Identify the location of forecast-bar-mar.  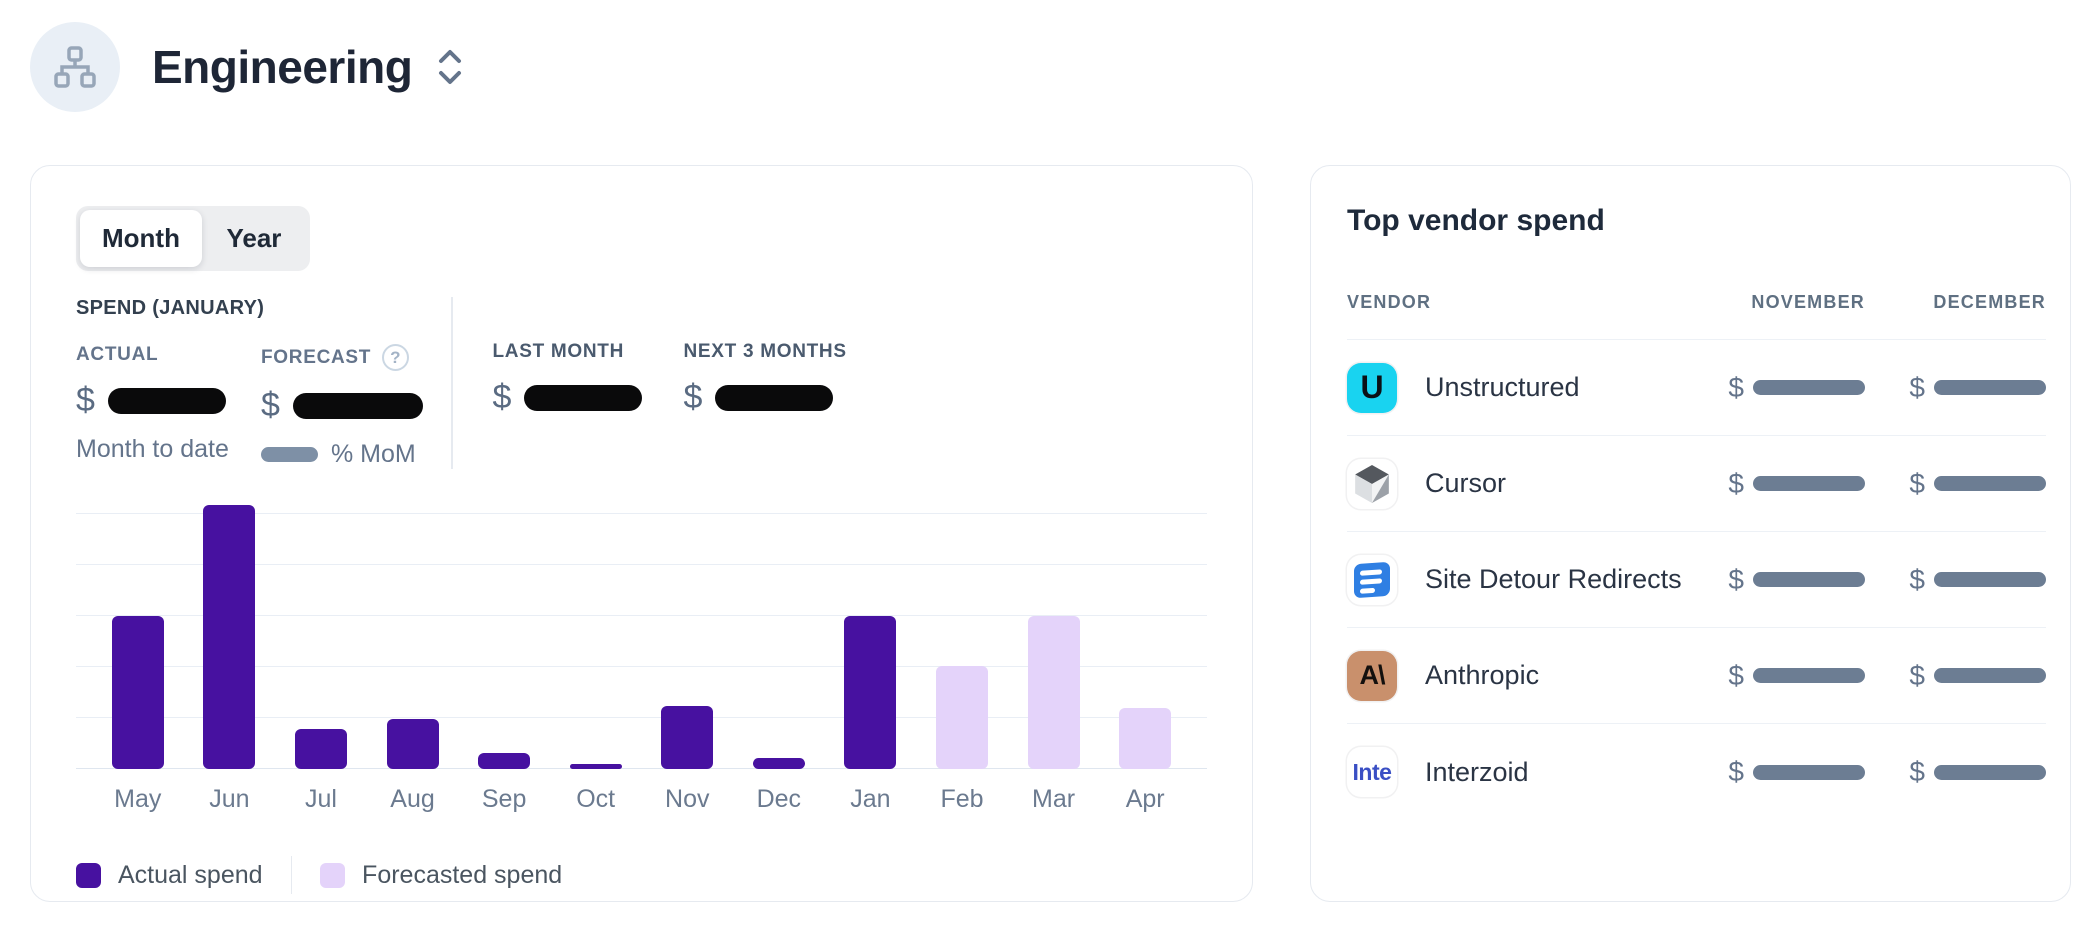
(1053, 692).